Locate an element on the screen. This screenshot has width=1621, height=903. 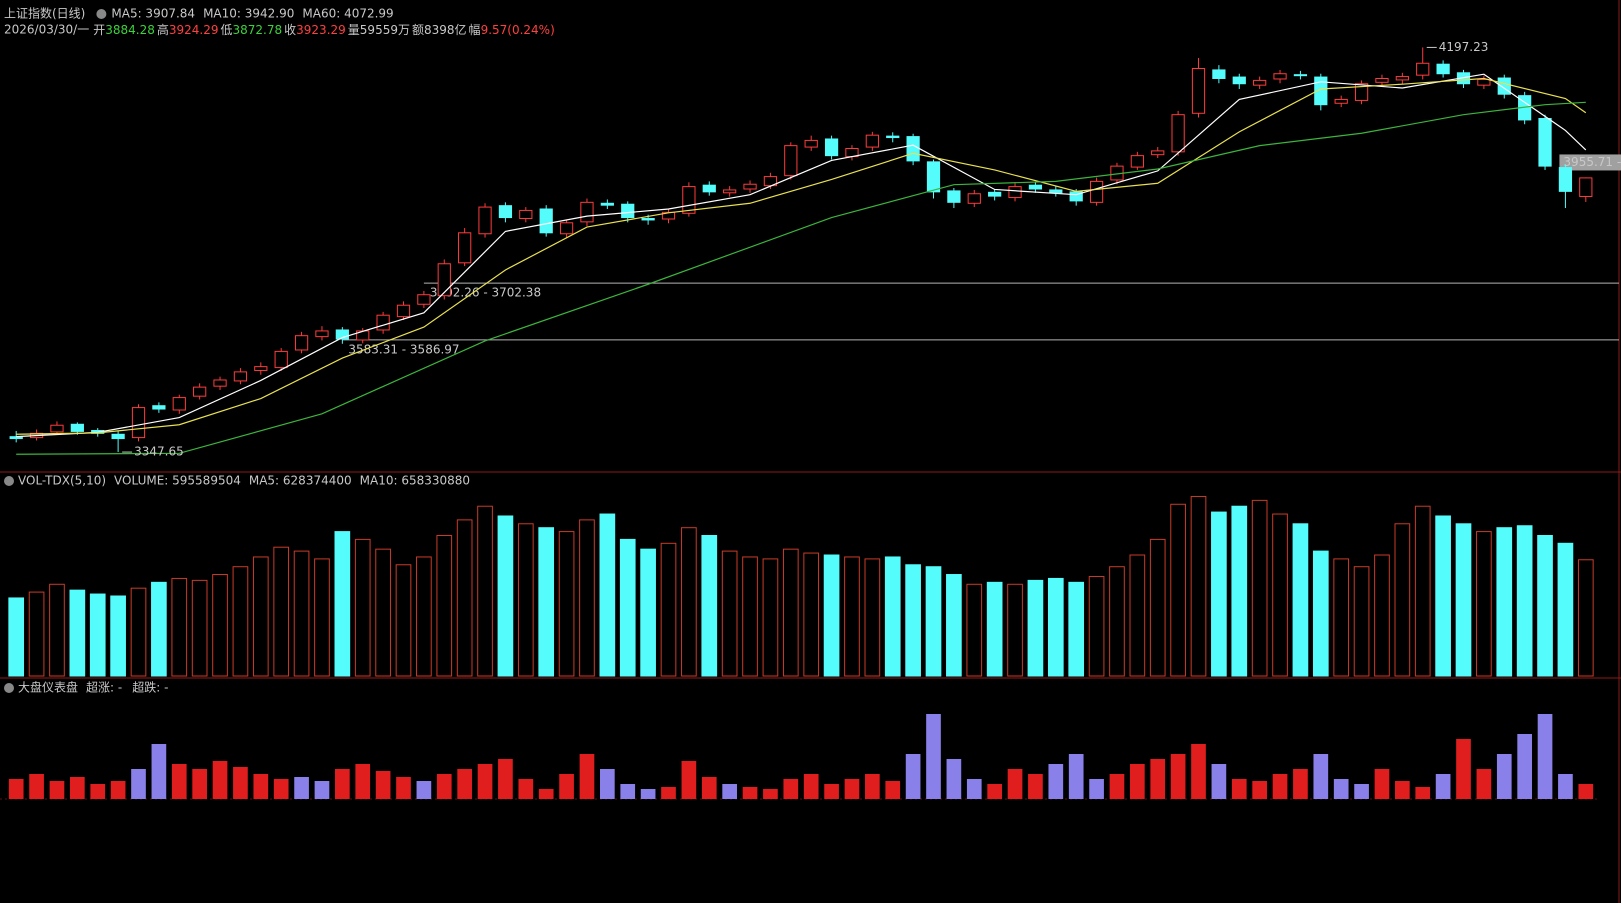
date: 2026/03/30/一 is located at coordinates (46, 30).